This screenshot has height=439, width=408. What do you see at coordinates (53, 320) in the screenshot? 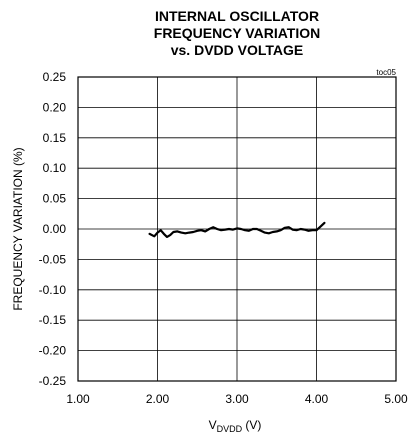
I see `y-tick-label: -0.15` at bounding box center [53, 320].